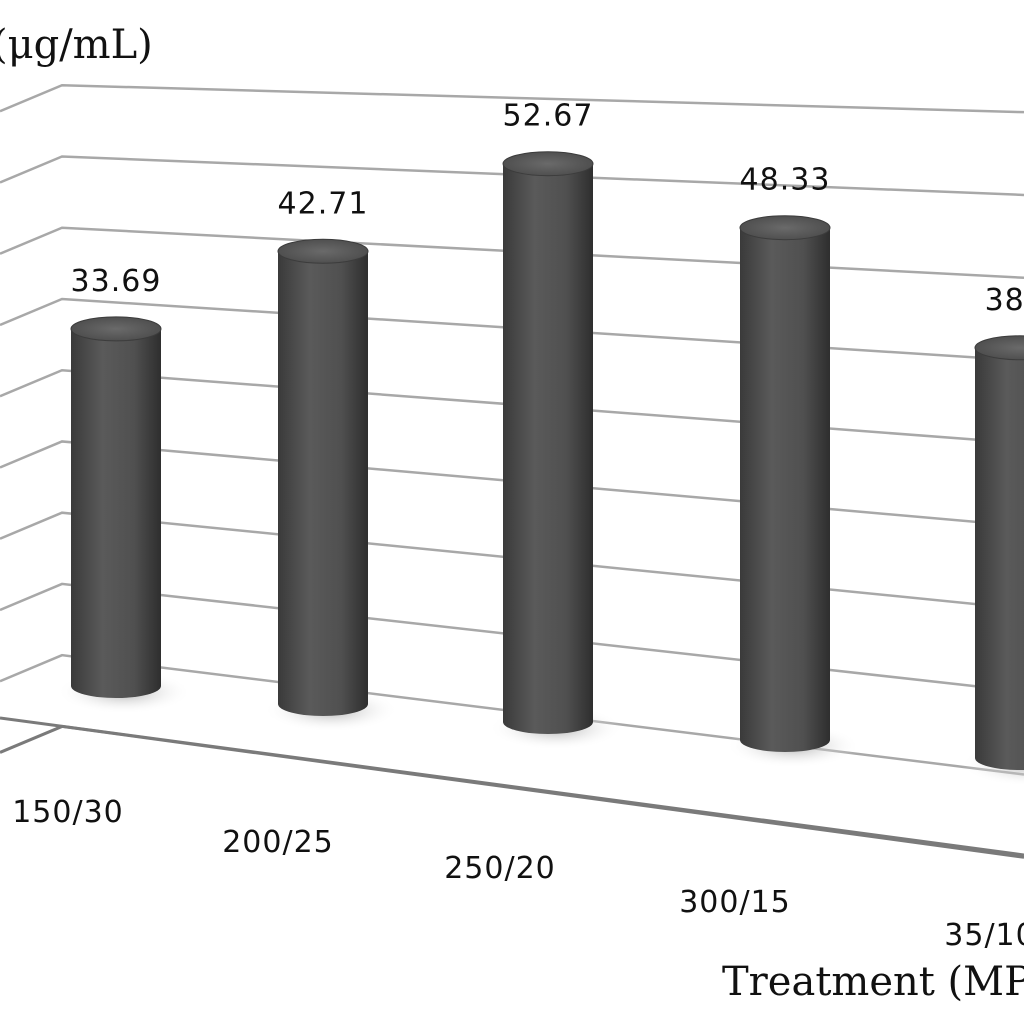  What do you see at coordinates (116, 281) in the screenshot?
I see `data-label: 33.69` at bounding box center [116, 281].